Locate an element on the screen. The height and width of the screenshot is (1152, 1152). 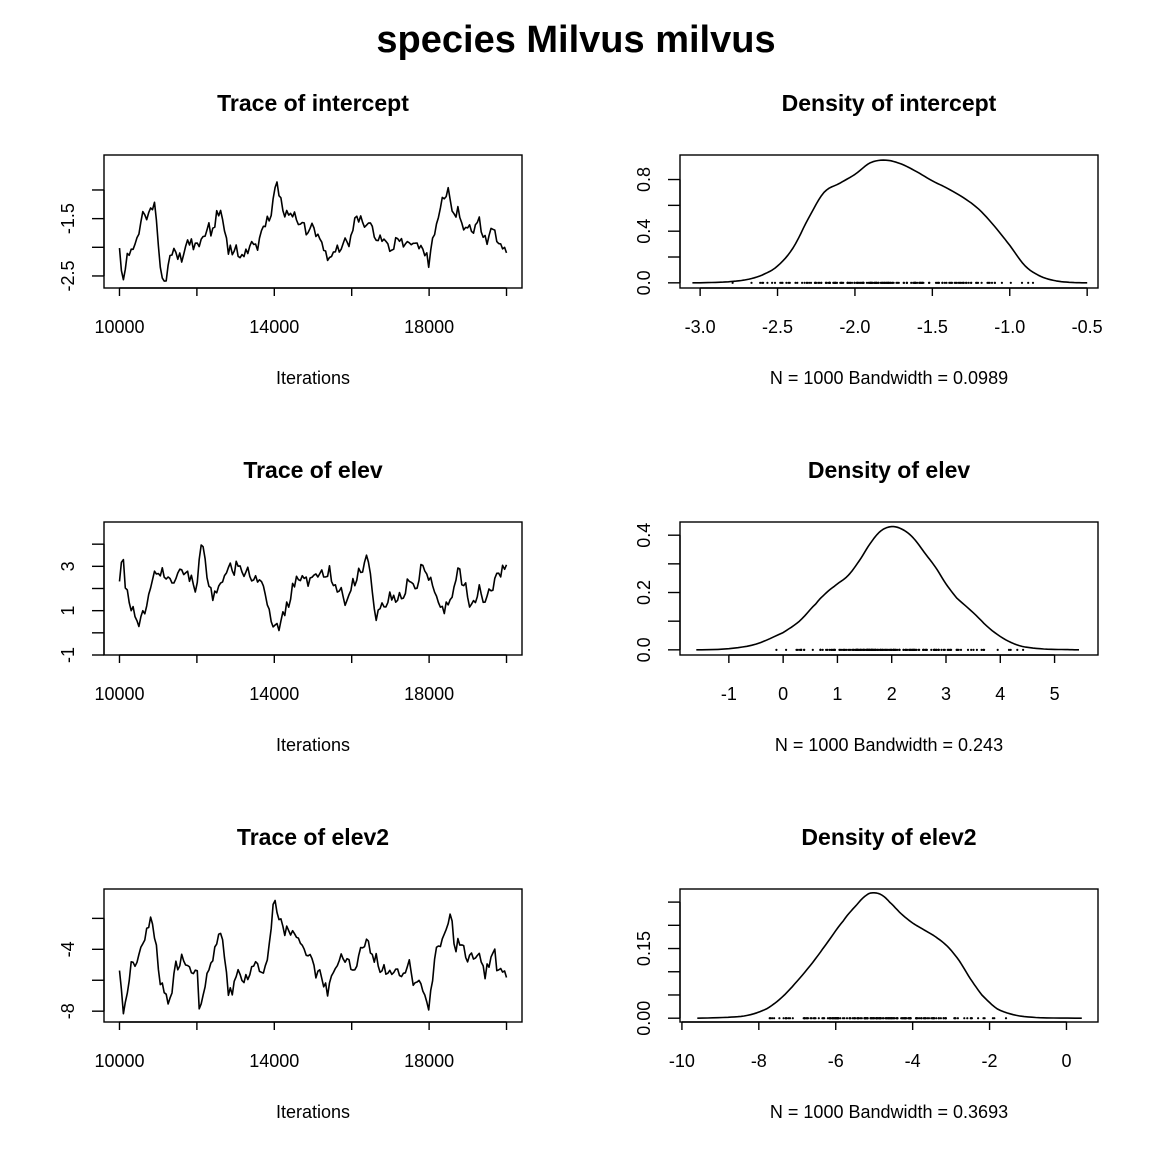
density-series-line is located at coordinates (890, 221).